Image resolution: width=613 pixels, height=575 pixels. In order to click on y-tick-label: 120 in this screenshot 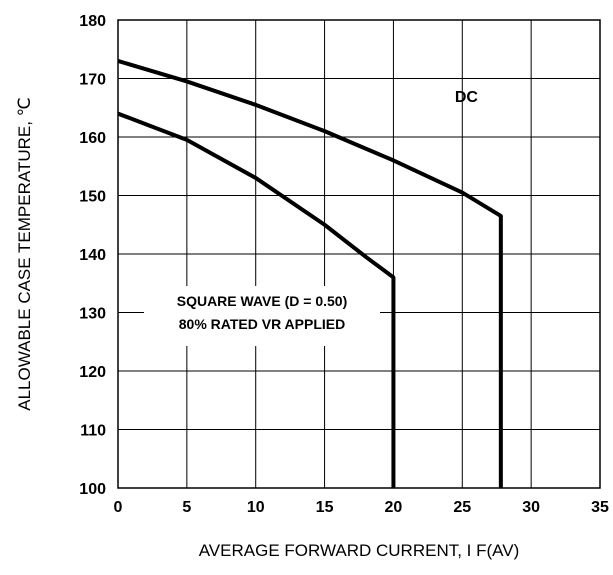, I will do `click(92, 372)`.